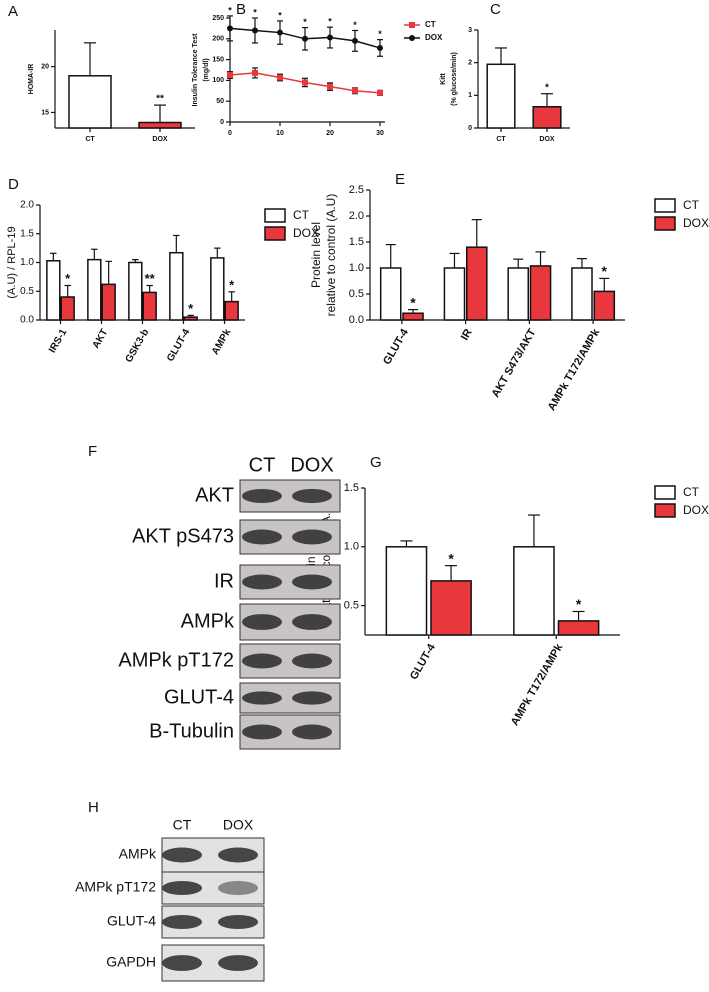 The width and height of the screenshot is (709, 992). I want to click on y-tick-label: 200, so click(218, 39).